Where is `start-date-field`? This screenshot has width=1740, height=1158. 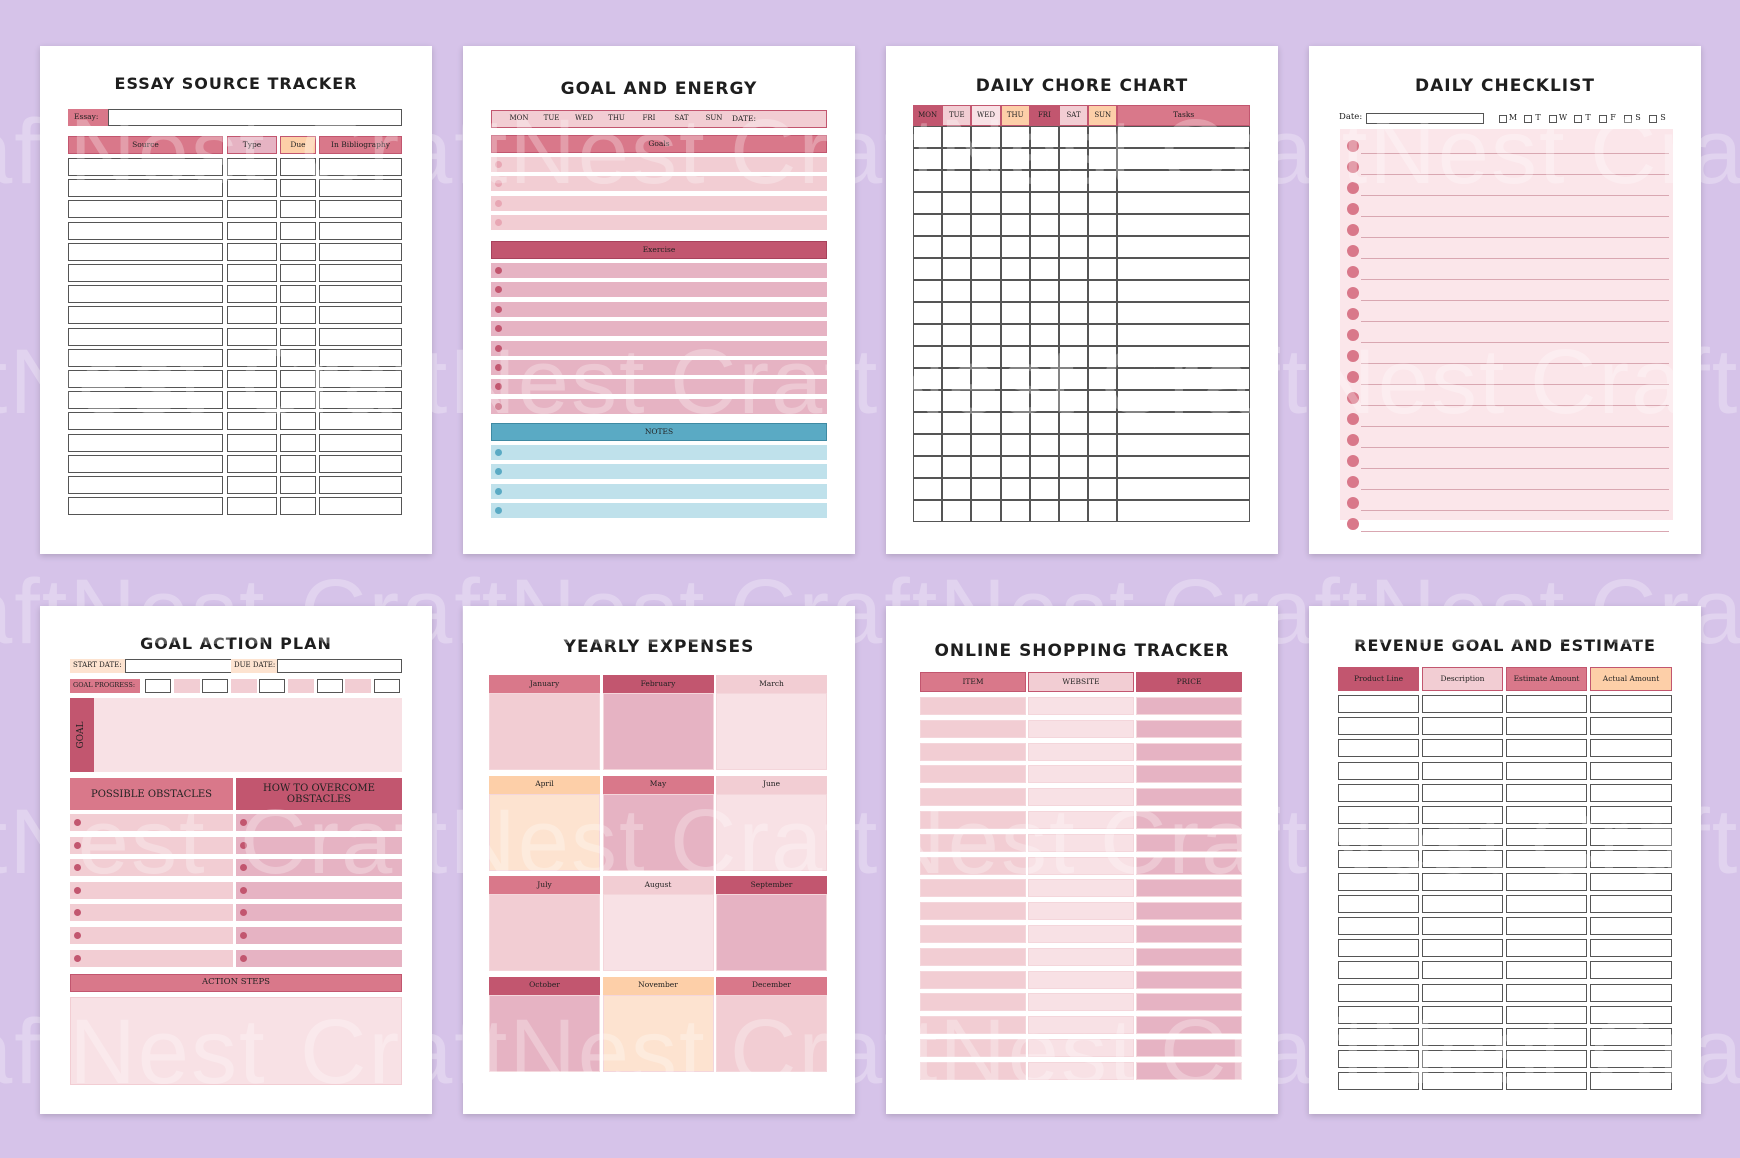
start-date-field is located at coordinates (179, 666).